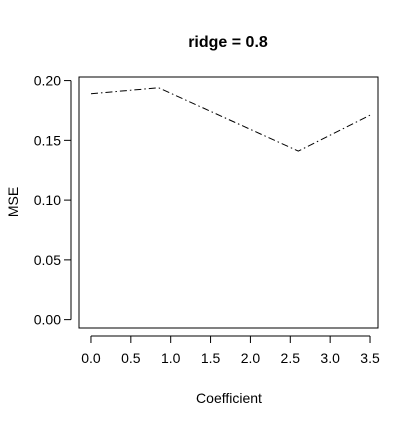  What do you see at coordinates (131, 358) in the screenshot?
I see `x-tick-label: 0.5` at bounding box center [131, 358].